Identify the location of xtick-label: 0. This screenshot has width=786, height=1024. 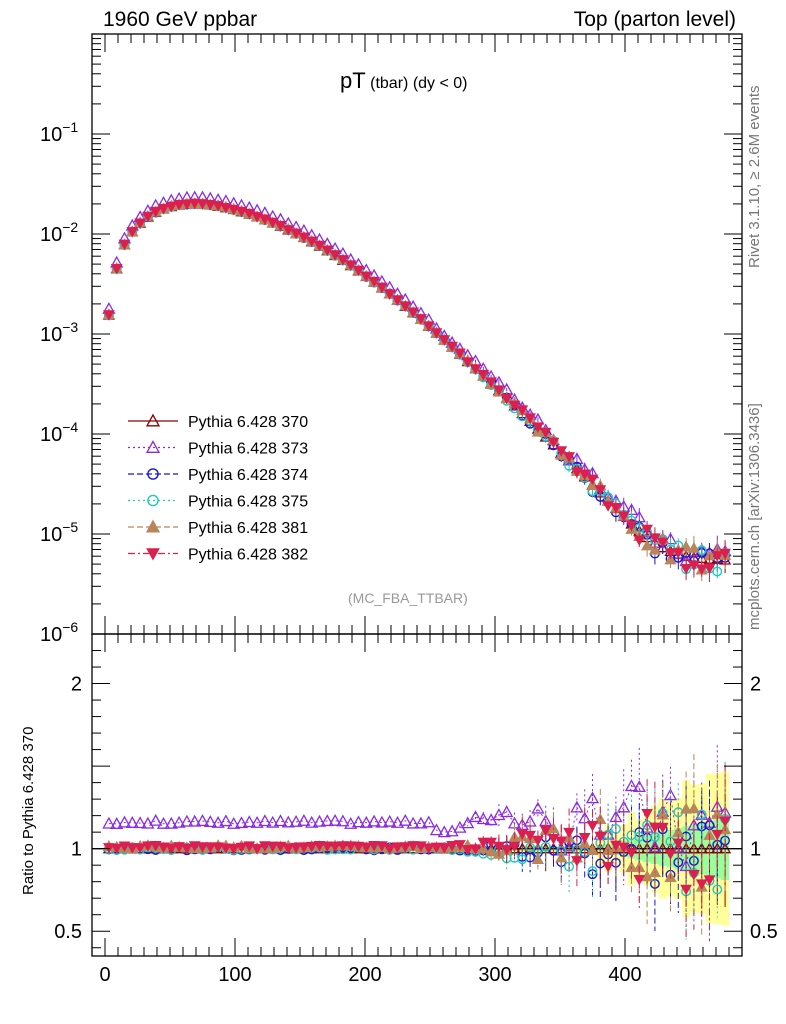
(104, 975).